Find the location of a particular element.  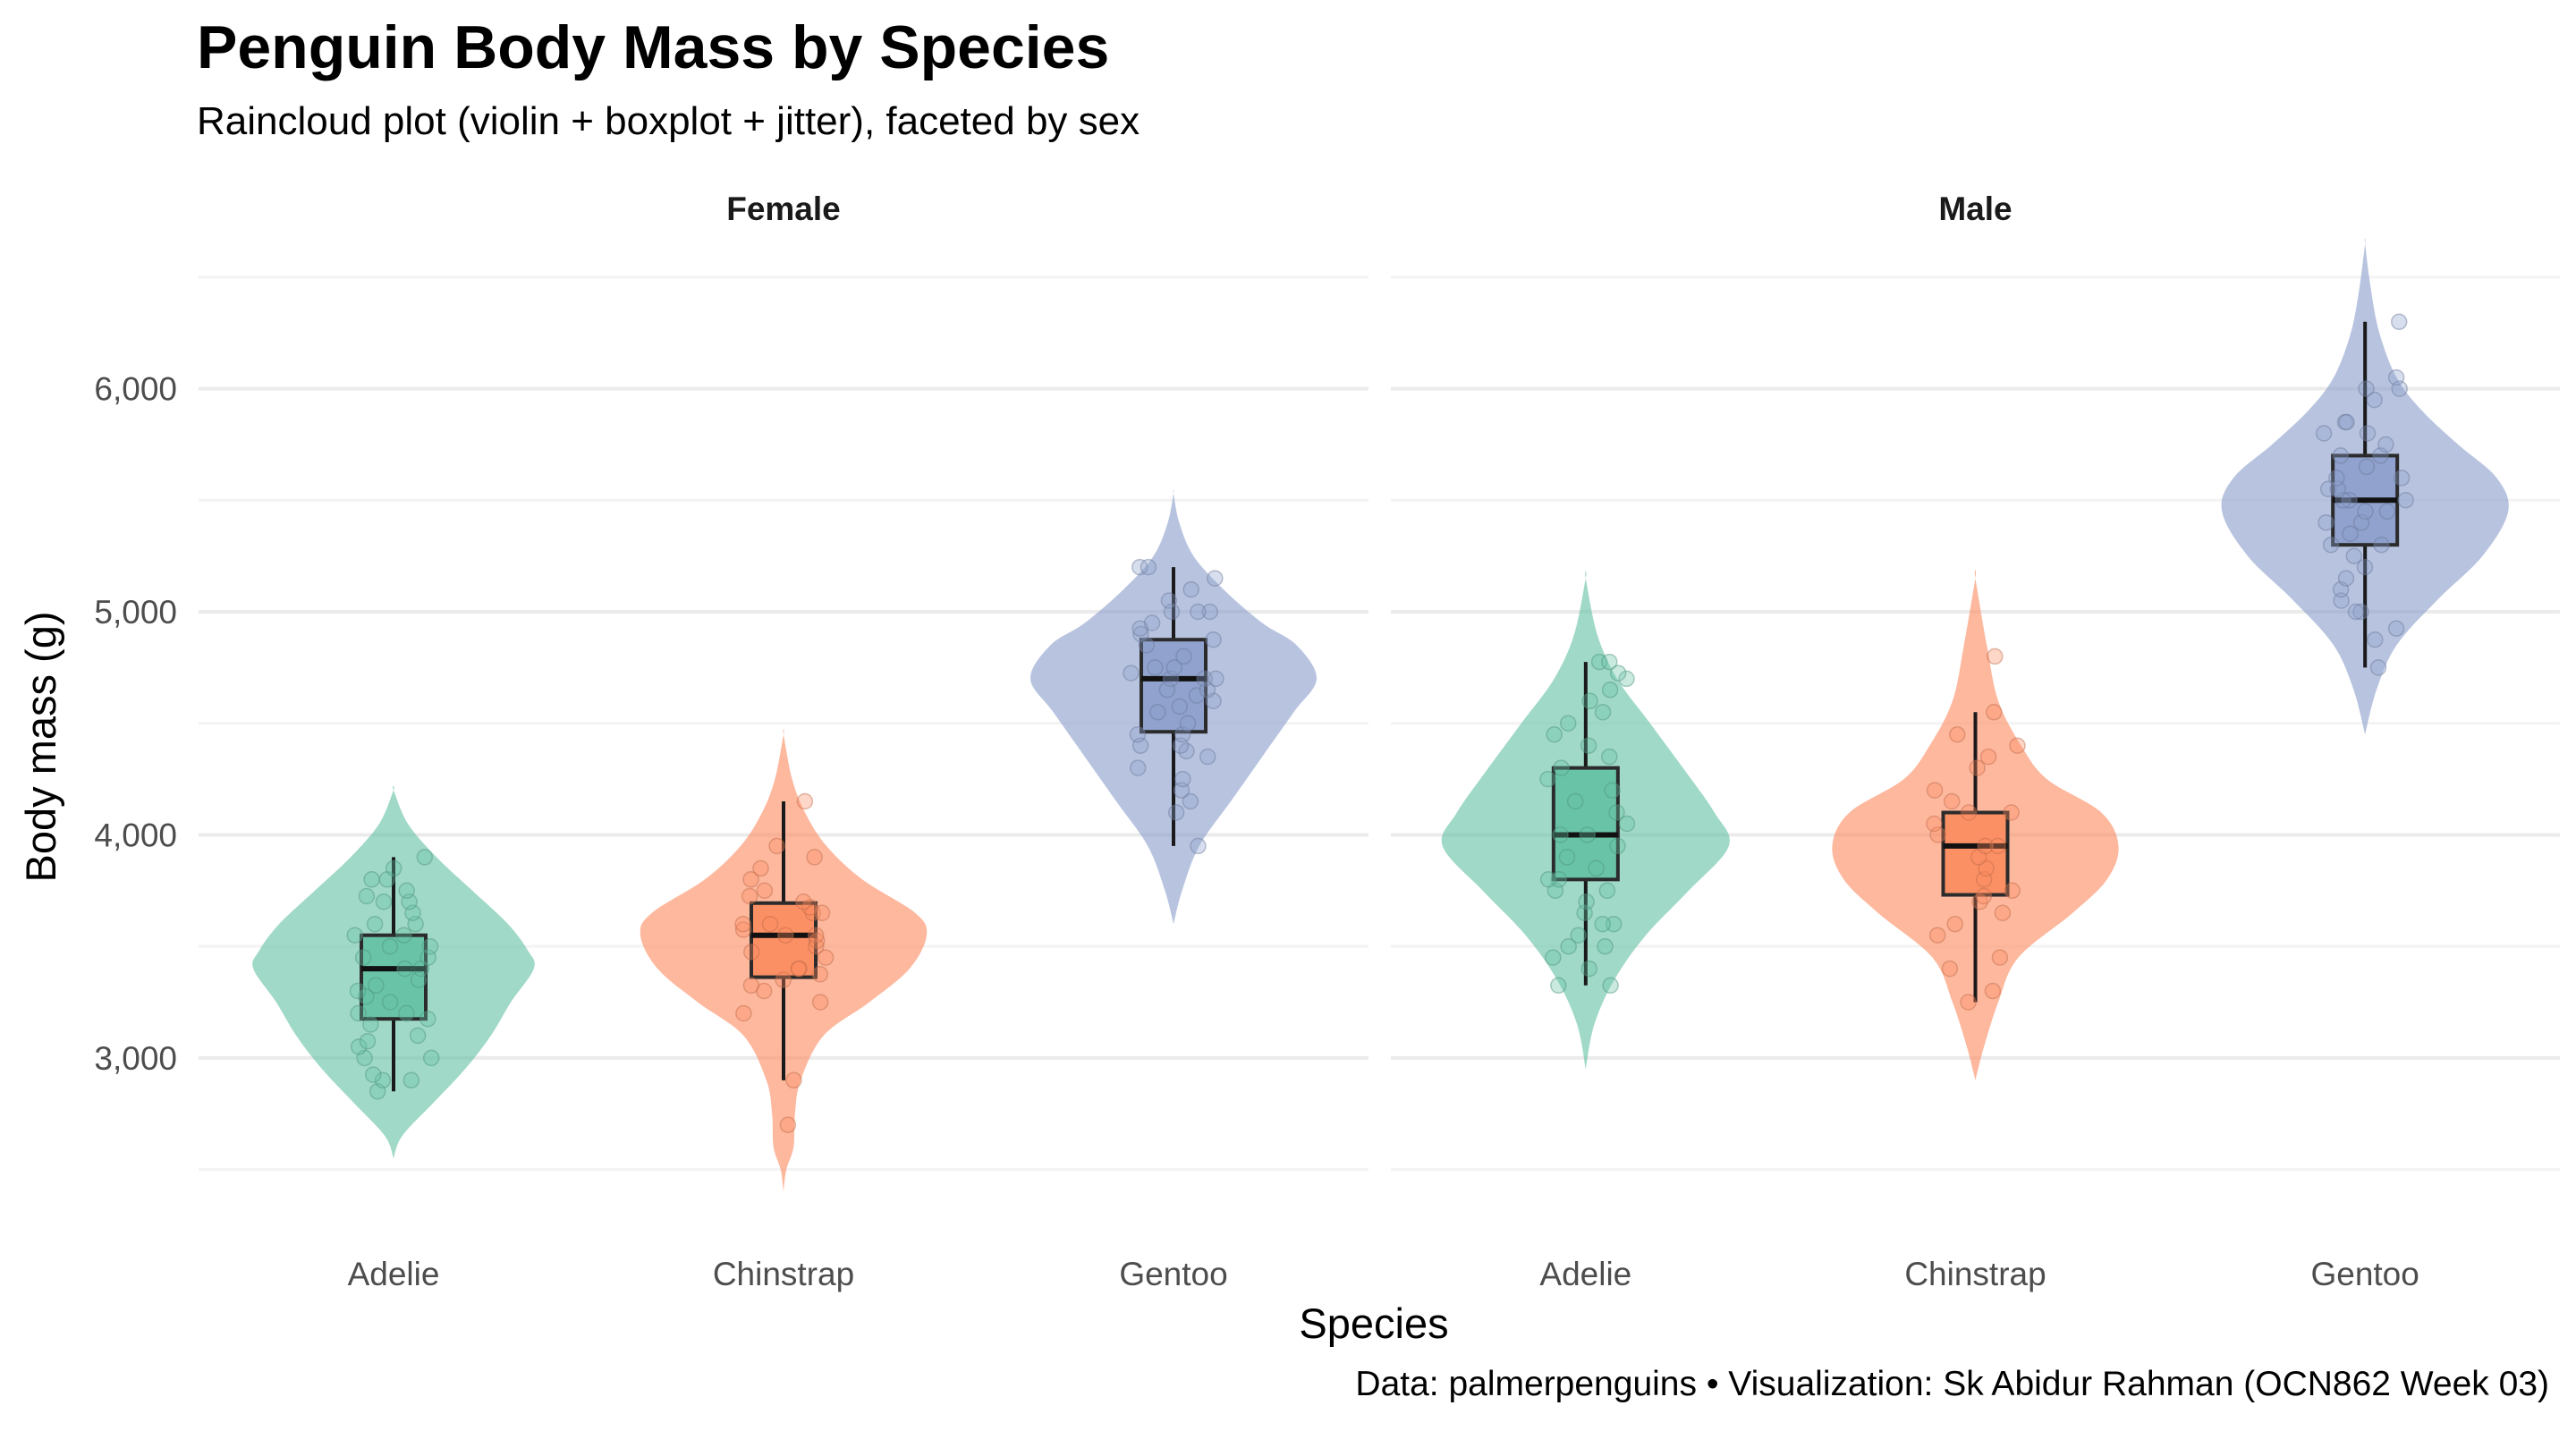

y-tick-label: 3,000 is located at coordinates (135, 1059).